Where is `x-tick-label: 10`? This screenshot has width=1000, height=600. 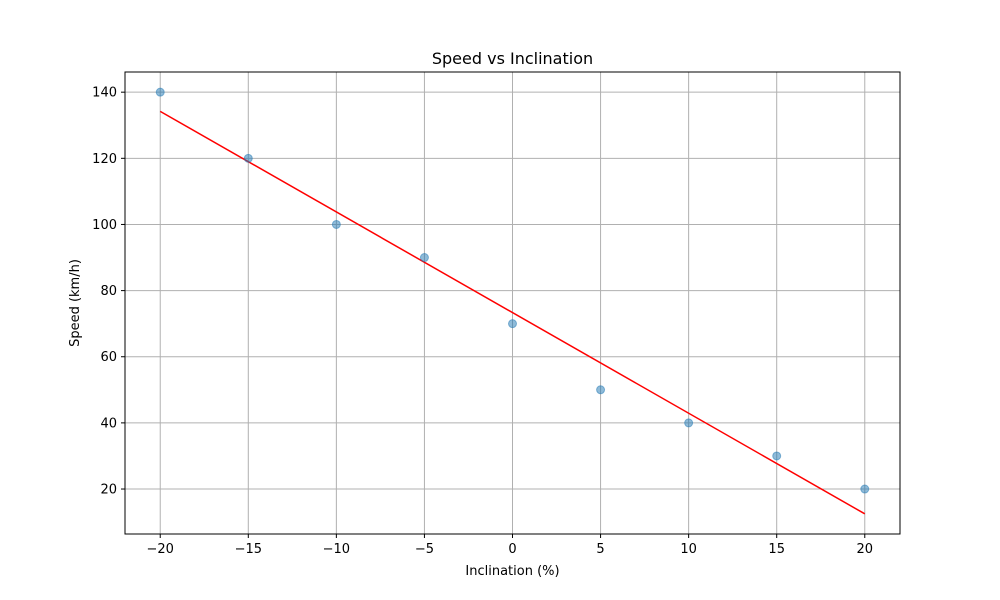
x-tick-label: 10 is located at coordinates (688, 549).